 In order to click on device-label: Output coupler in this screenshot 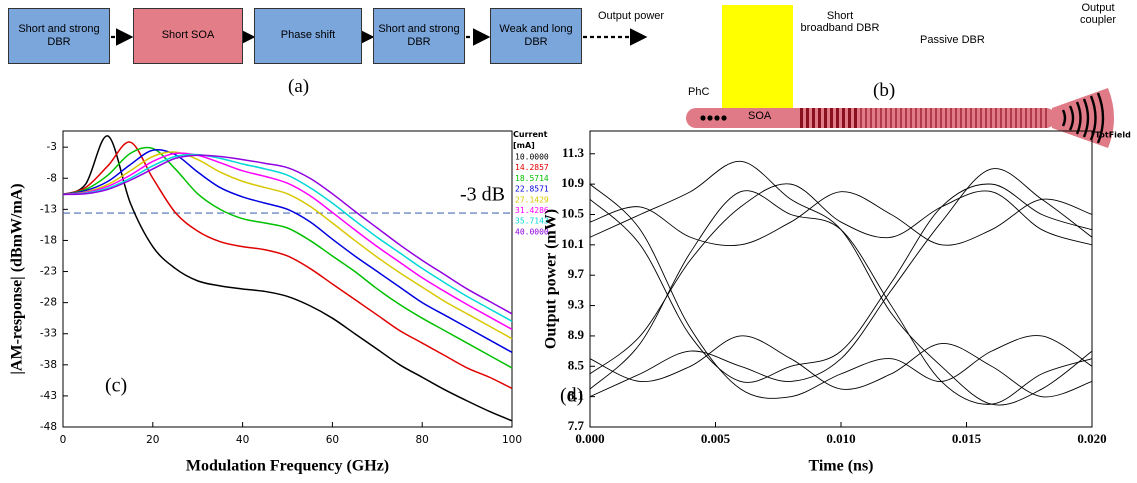, I will do `click(1098, 14)`.